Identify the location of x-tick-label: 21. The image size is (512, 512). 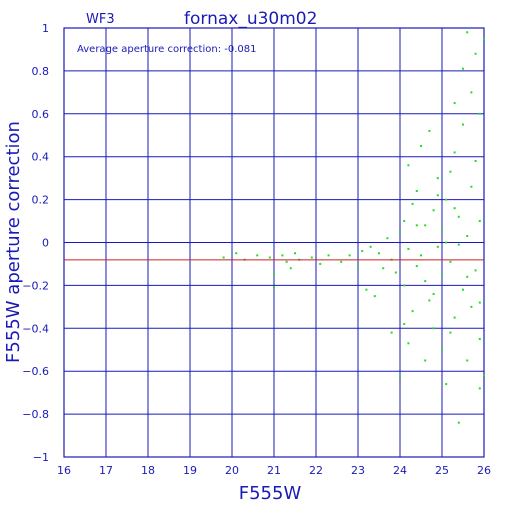
(274, 470).